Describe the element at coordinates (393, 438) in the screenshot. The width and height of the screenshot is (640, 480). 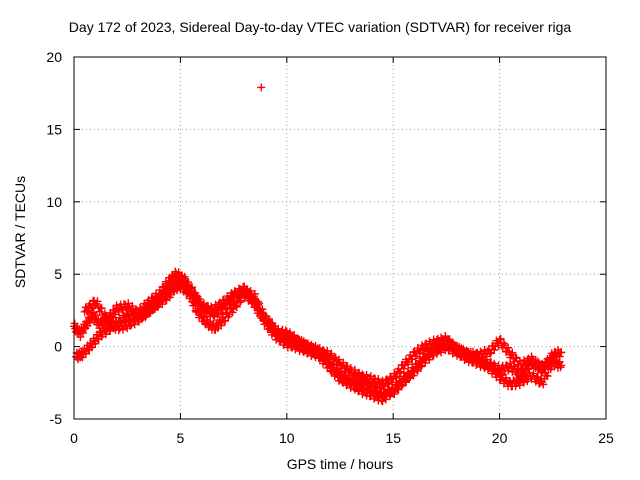
I see `x-tick-label: 15` at that location.